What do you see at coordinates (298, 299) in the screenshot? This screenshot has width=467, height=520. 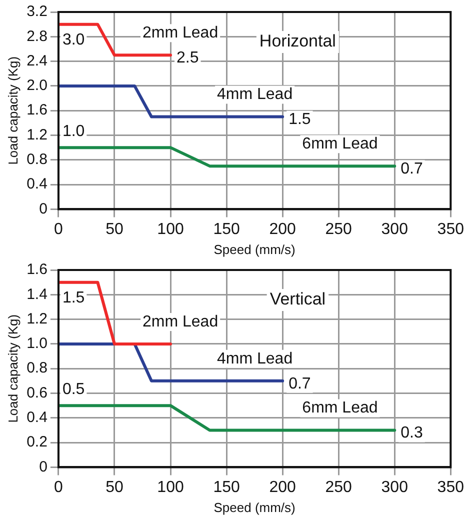 I see `text: Vertical` at bounding box center [298, 299].